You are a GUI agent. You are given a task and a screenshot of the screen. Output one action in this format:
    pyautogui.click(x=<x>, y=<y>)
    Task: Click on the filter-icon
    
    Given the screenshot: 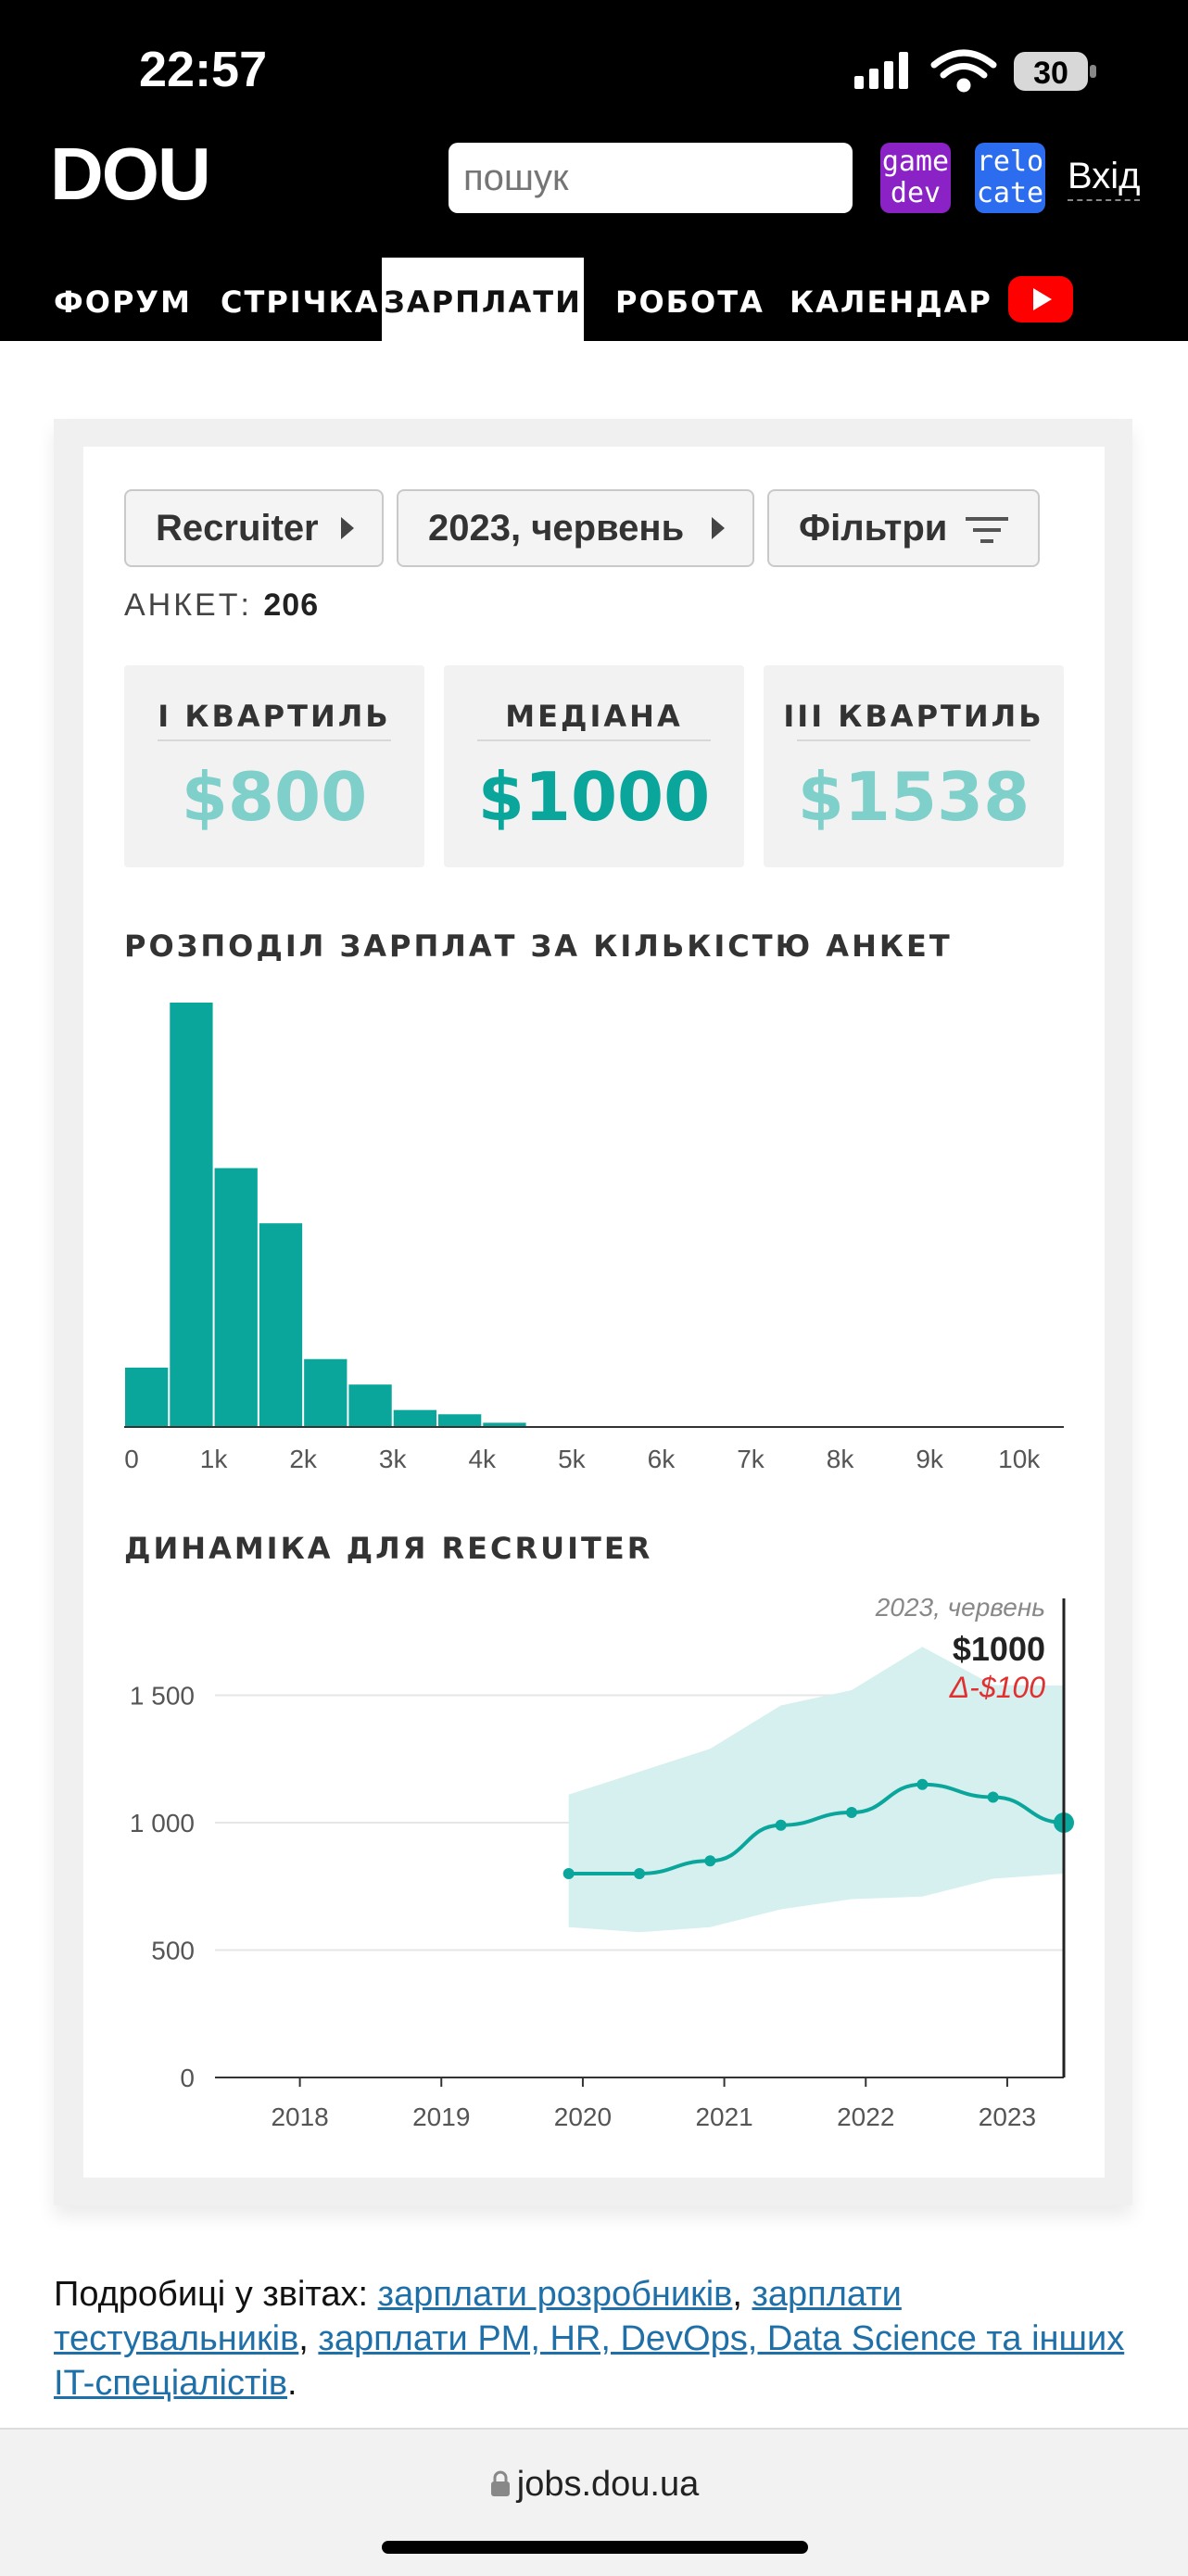 What is the action you would take?
    pyautogui.click(x=987, y=530)
    